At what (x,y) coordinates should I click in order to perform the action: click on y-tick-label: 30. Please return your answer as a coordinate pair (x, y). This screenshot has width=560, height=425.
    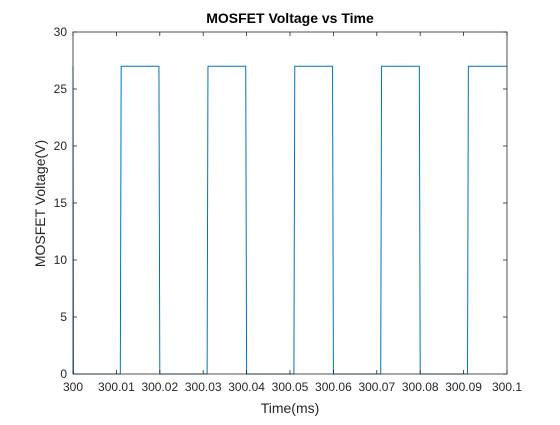
    Looking at the image, I should click on (61, 32).